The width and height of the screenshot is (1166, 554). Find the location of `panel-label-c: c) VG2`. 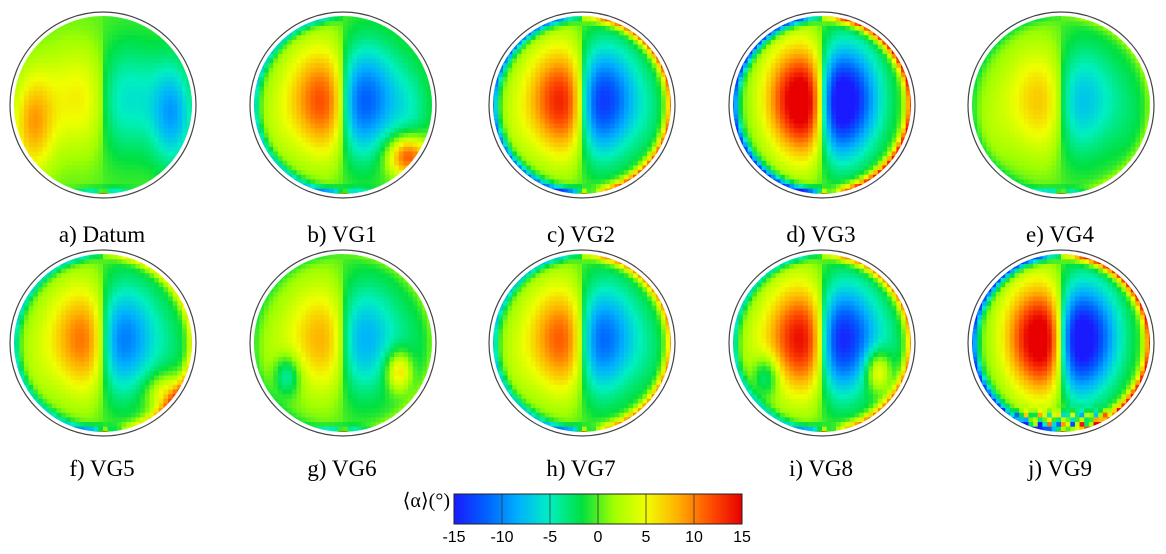

panel-label-c: c) VG2 is located at coordinates (581, 234).